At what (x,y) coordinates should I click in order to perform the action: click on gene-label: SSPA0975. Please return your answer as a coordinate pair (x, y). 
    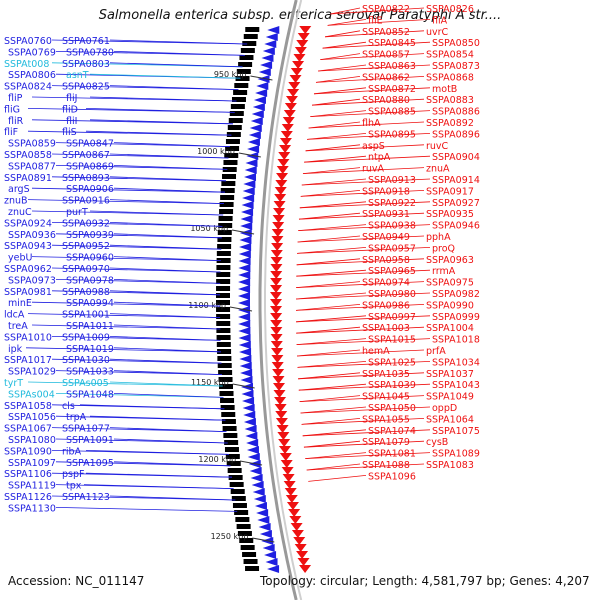
    Looking at the image, I should click on (450, 283).